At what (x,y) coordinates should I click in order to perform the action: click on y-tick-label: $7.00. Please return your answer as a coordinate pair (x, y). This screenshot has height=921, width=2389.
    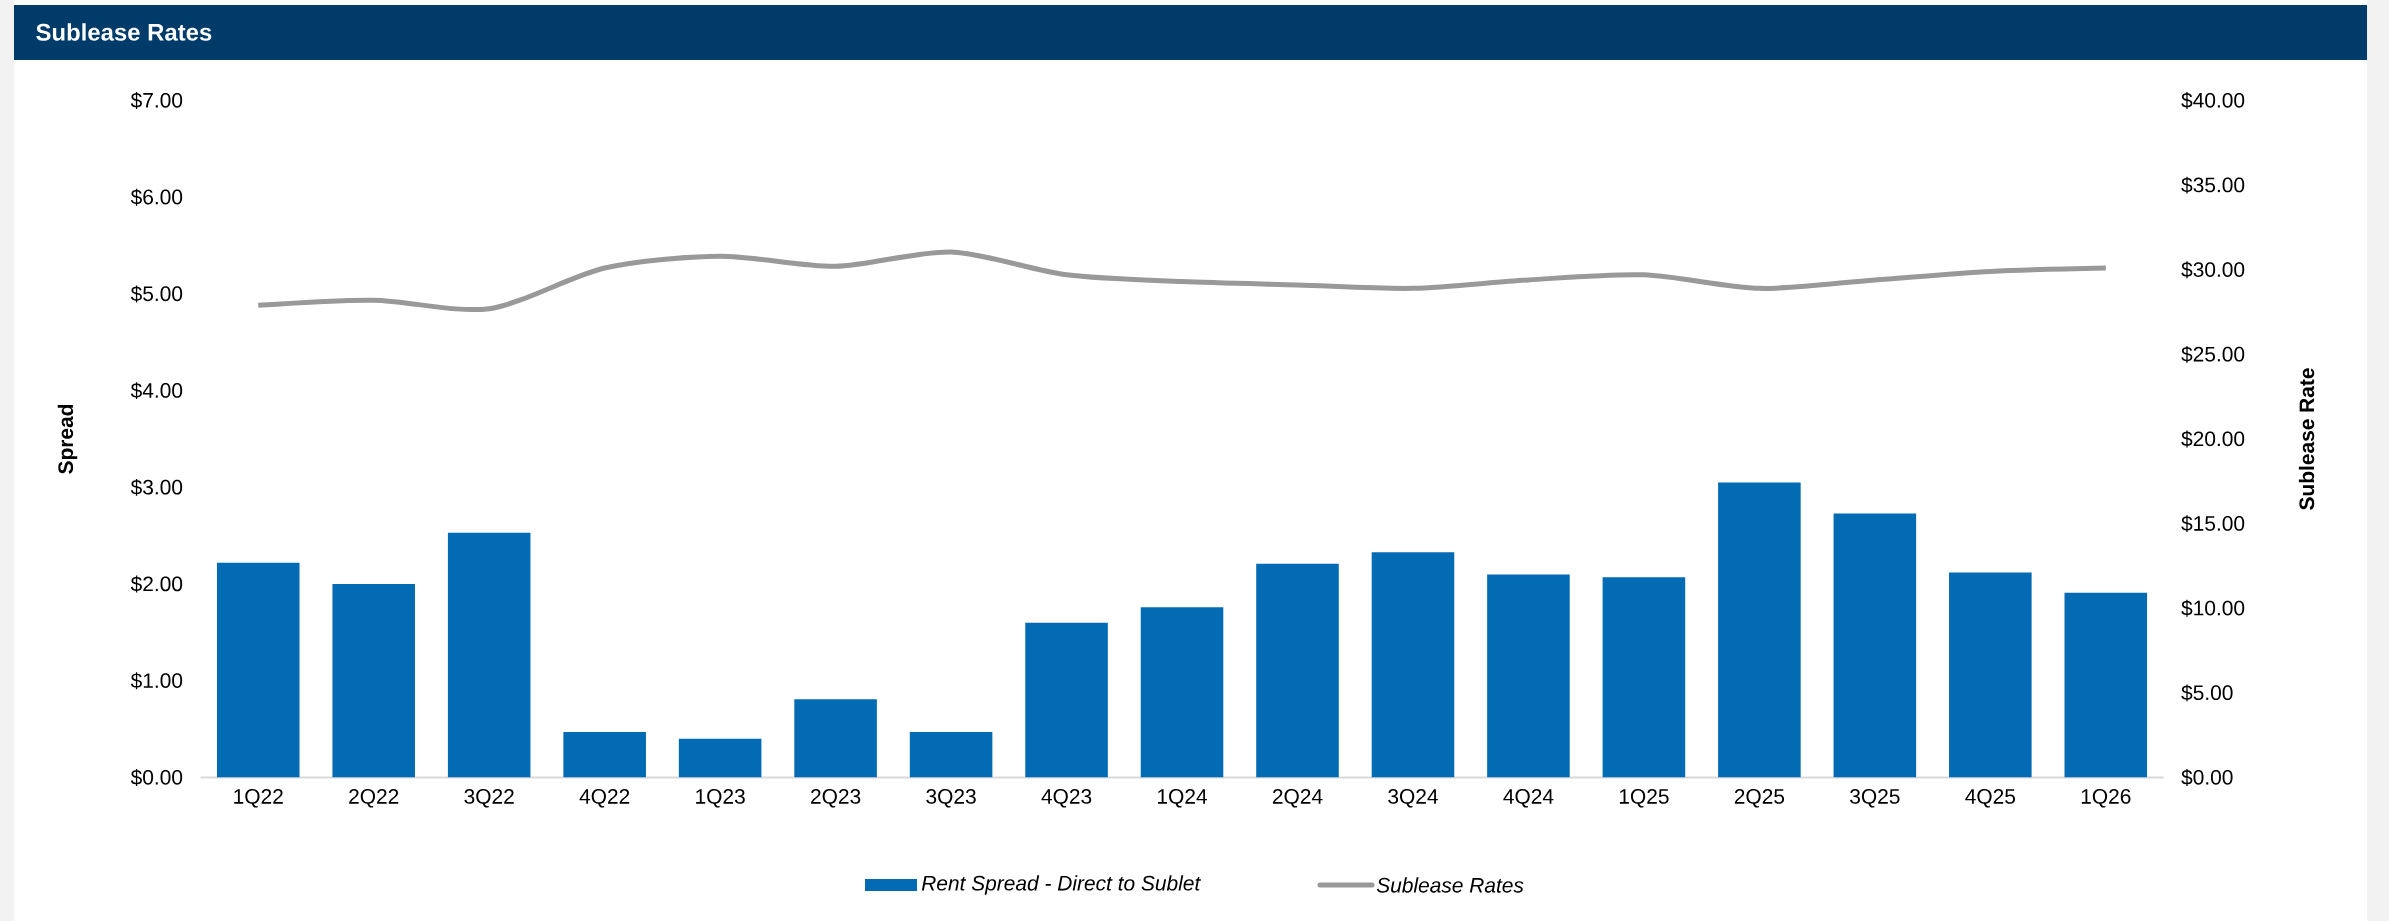
    Looking at the image, I should click on (156, 100).